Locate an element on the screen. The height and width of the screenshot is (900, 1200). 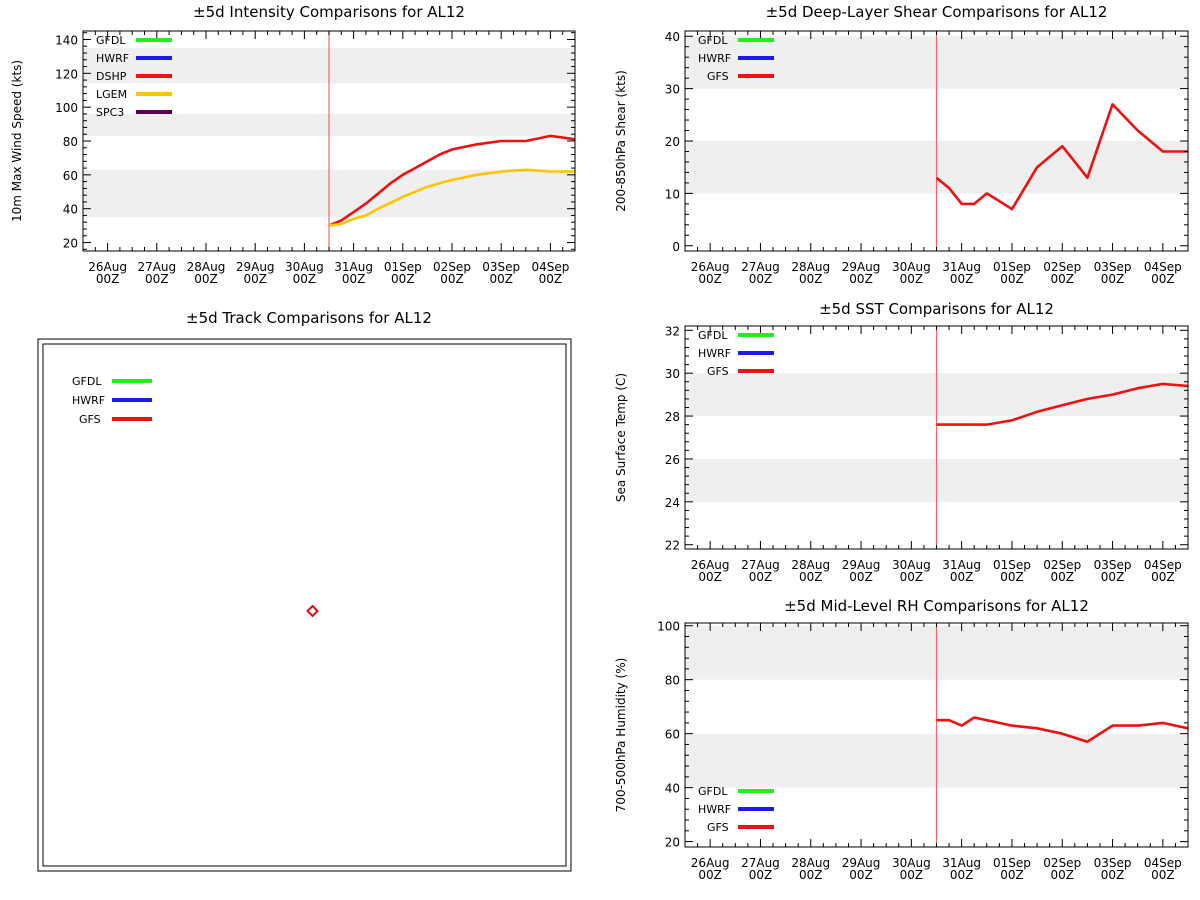
track-legend-gfdl-label: GFDL is located at coordinates (87, 381).